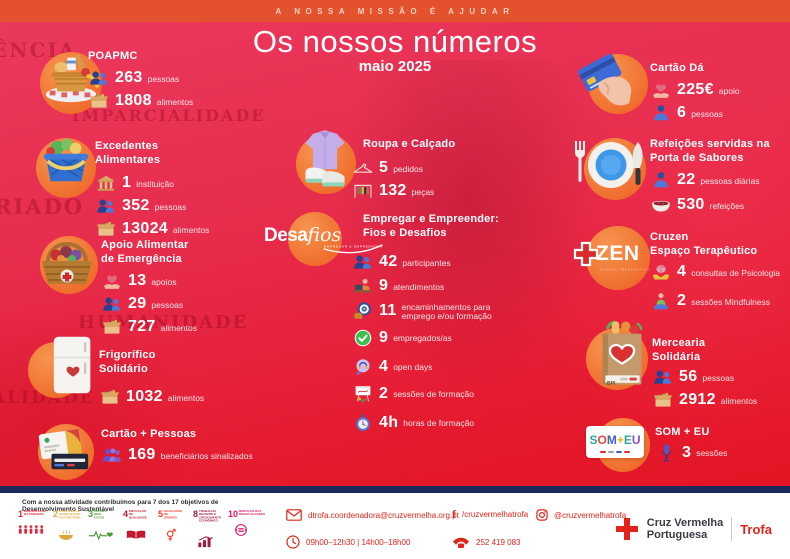 The height and width of the screenshot is (559, 790). I want to click on stat-label: open days, so click(413, 367).